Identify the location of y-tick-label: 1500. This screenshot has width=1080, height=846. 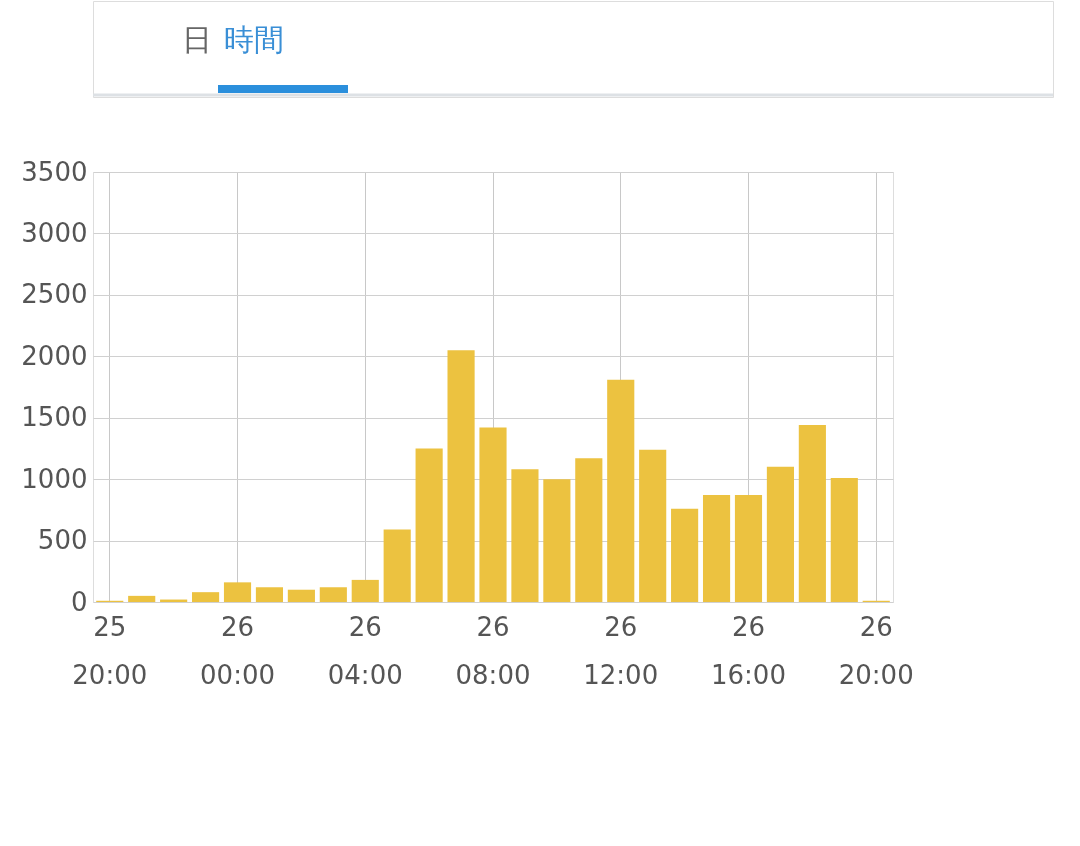
(54, 417).